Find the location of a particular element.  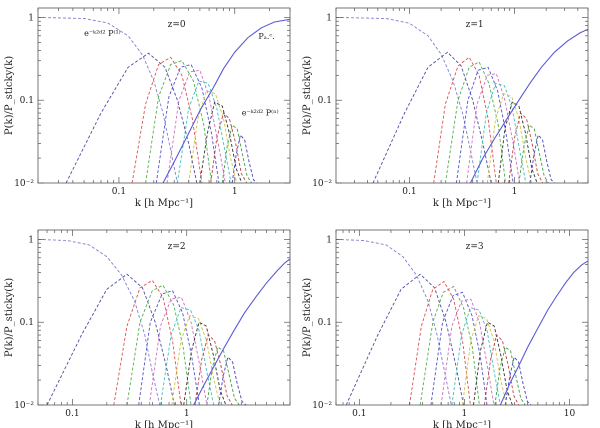

panel-label: z=1 is located at coordinates (475, 25).